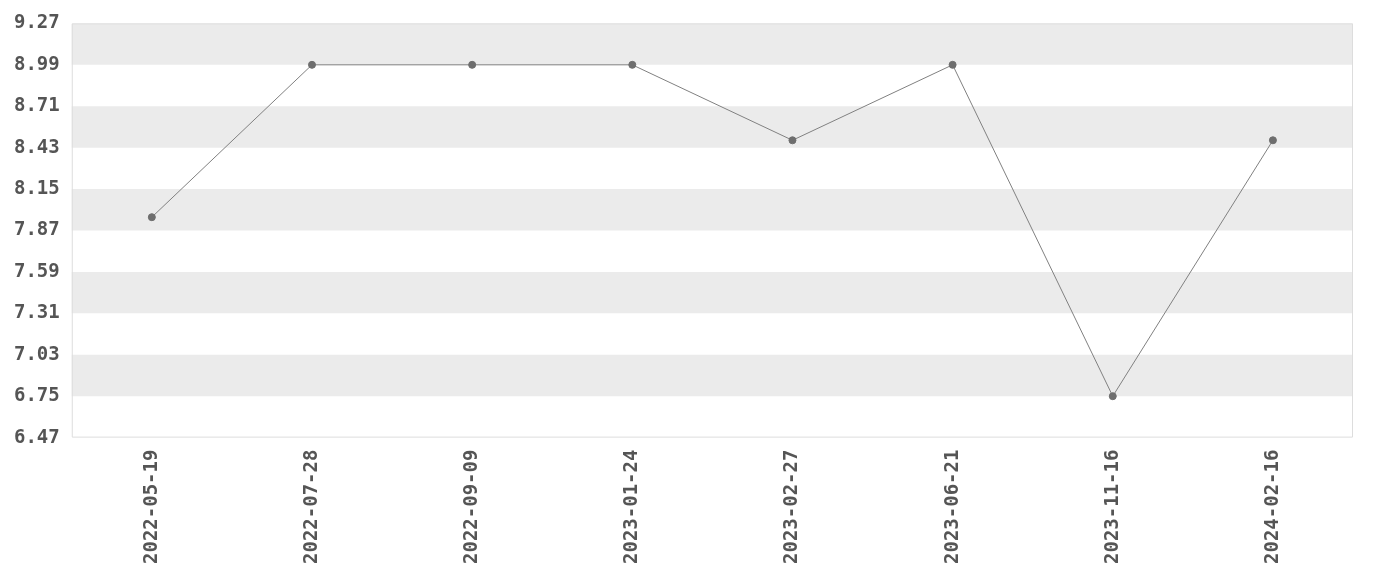 The width and height of the screenshot is (1380, 580). What do you see at coordinates (309, 506) in the screenshot?
I see `x-tick-label: 2022-07-28` at bounding box center [309, 506].